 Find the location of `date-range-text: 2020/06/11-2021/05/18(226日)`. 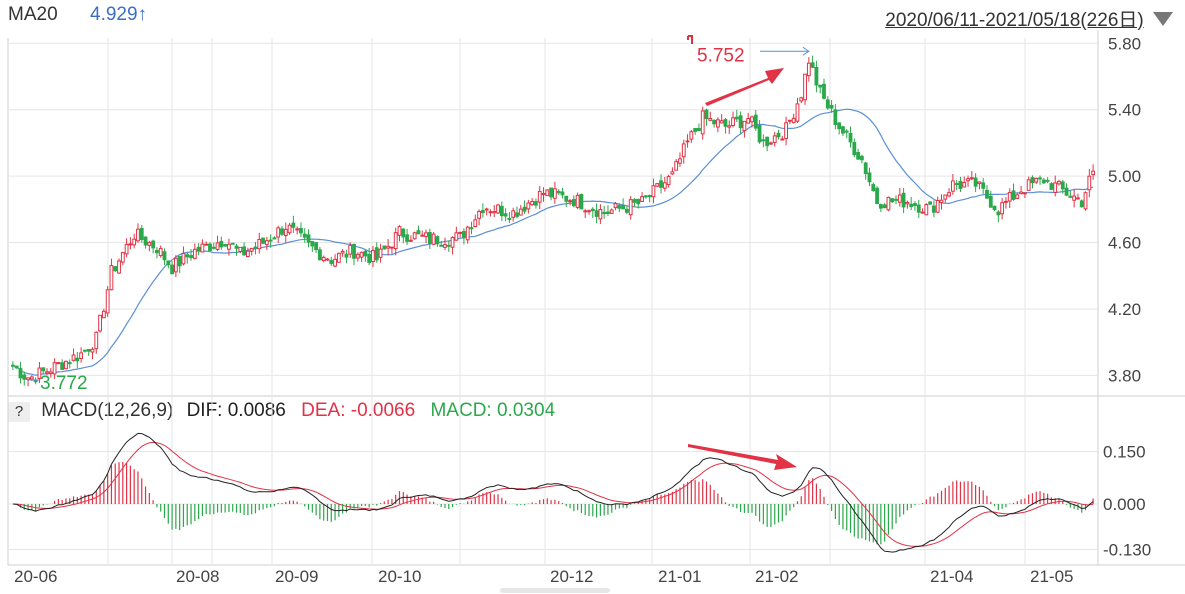

date-range-text: 2020/06/11-2021/05/18(226日) is located at coordinates (1014, 20).